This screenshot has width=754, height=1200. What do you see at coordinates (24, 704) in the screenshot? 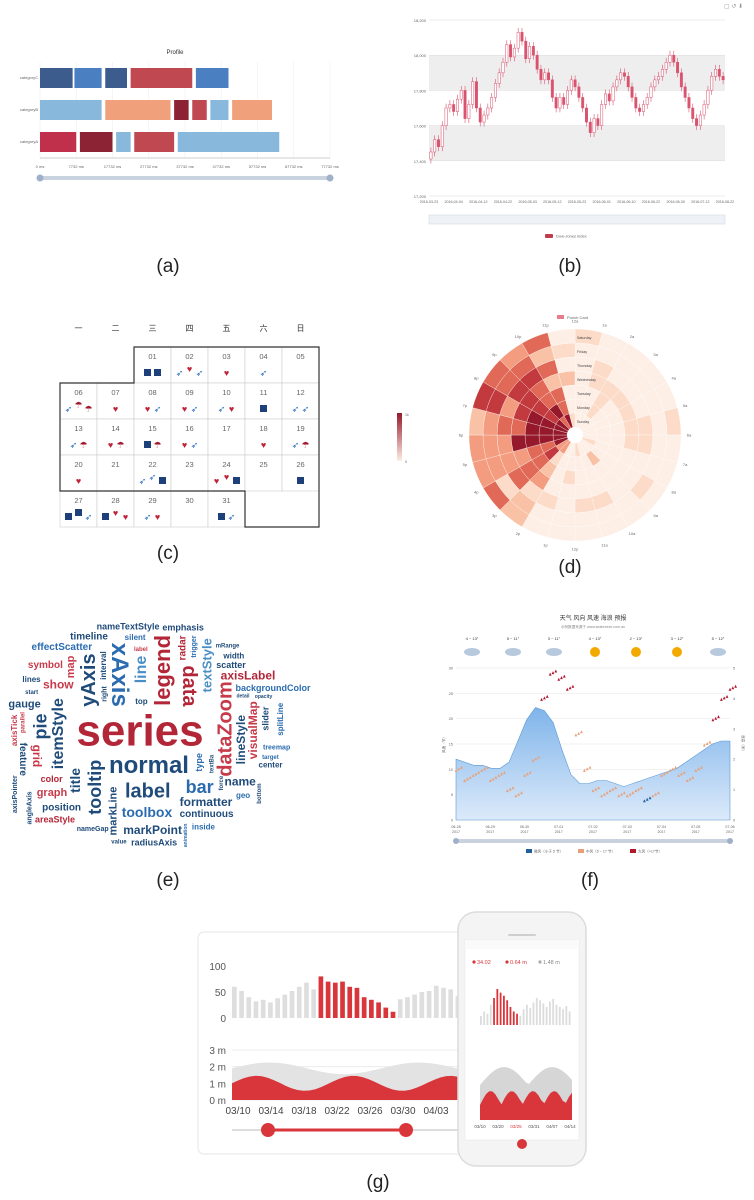
I see `word: gauge` at bounding box center [24, 704].